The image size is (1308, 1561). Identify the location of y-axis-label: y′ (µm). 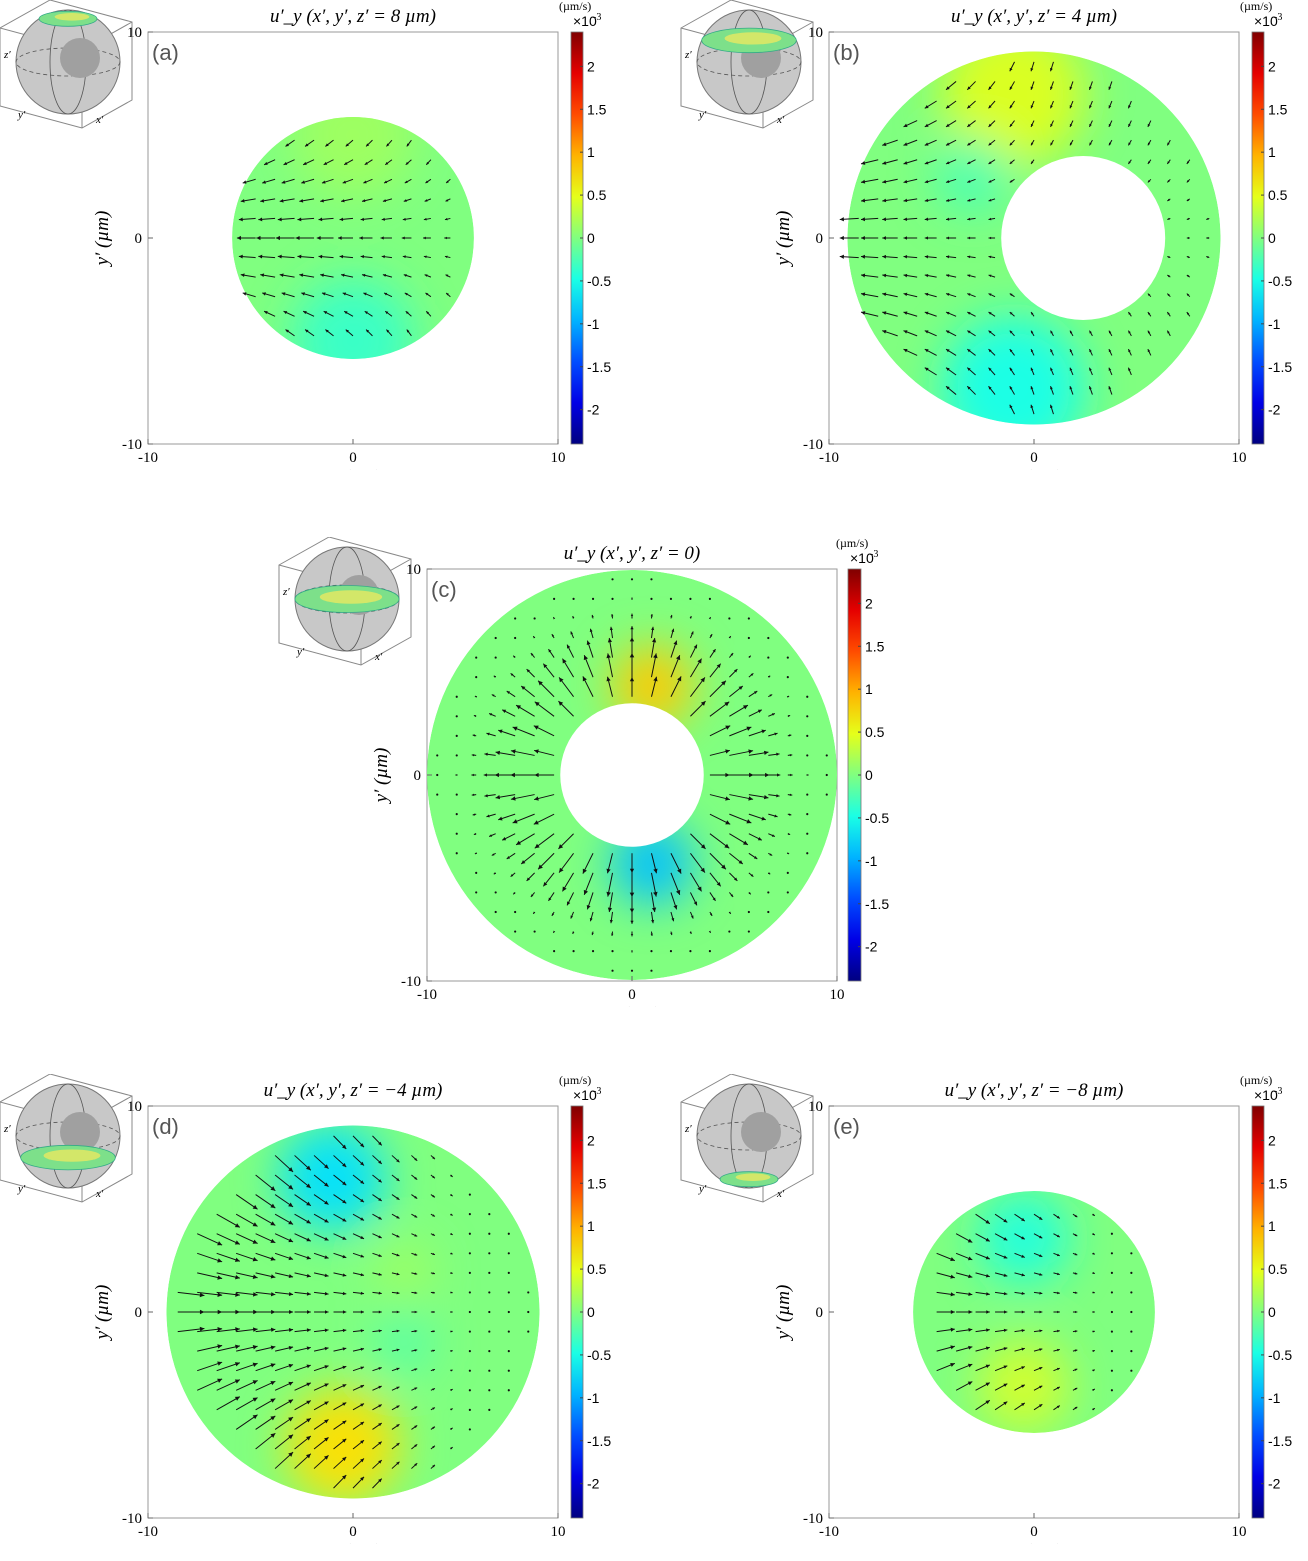
(102, 239).